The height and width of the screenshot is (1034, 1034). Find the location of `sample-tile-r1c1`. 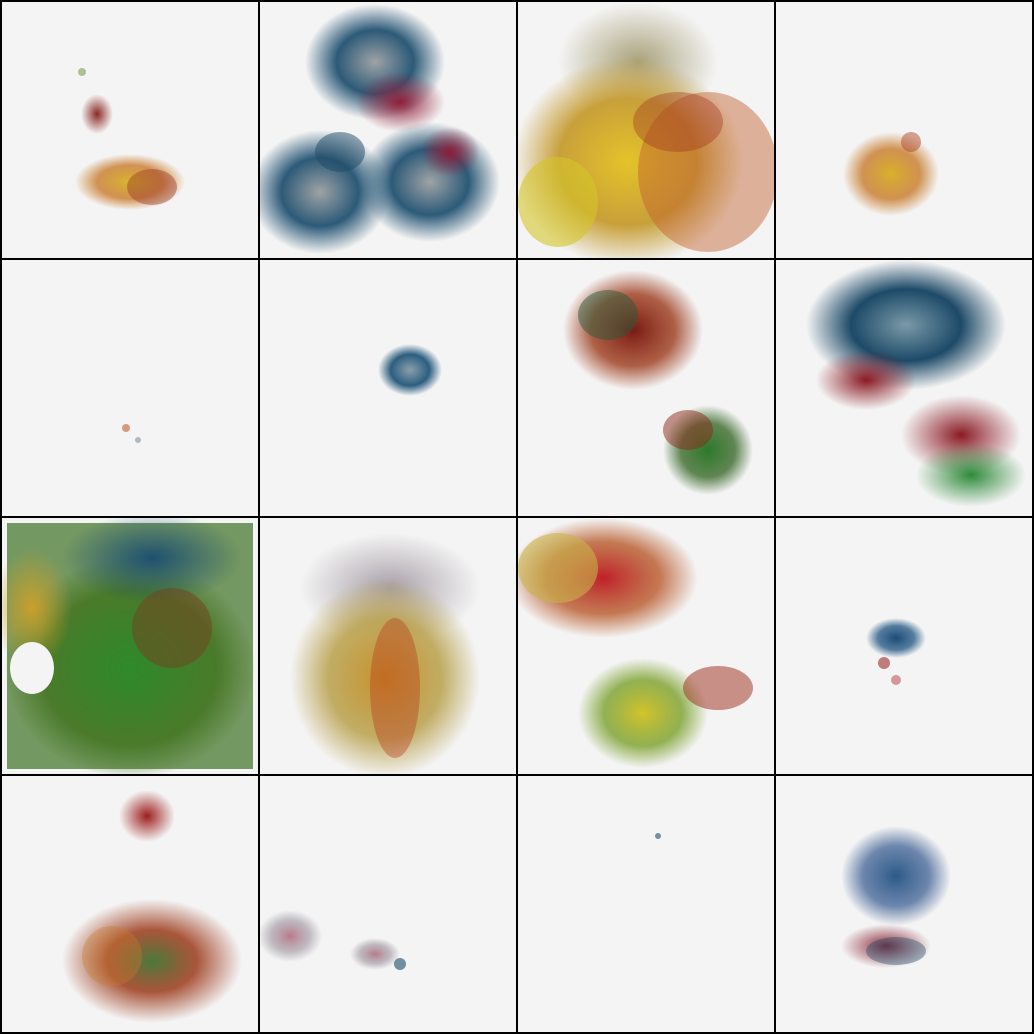

sample-tile-r1c1 is located at coordinates (130, 130).